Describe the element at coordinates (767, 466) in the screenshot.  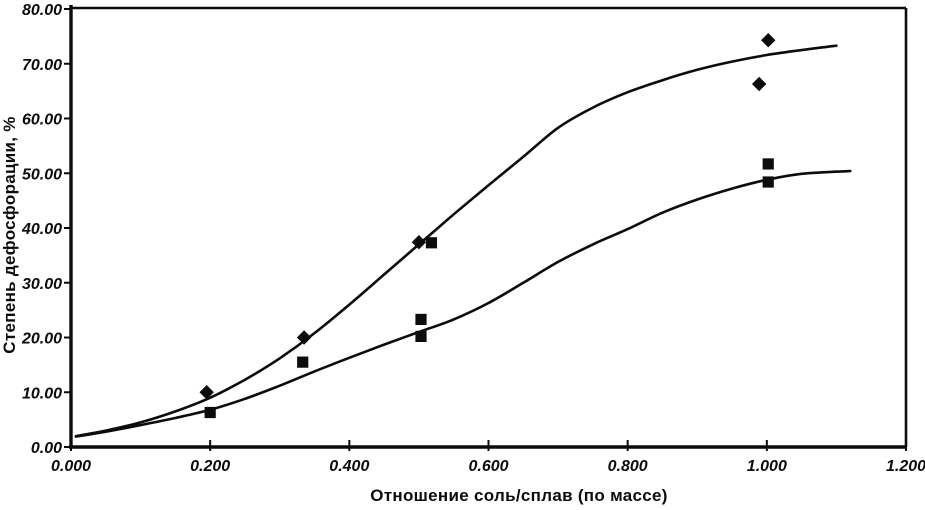
I see `x-tick-label: 1.000` at that location.